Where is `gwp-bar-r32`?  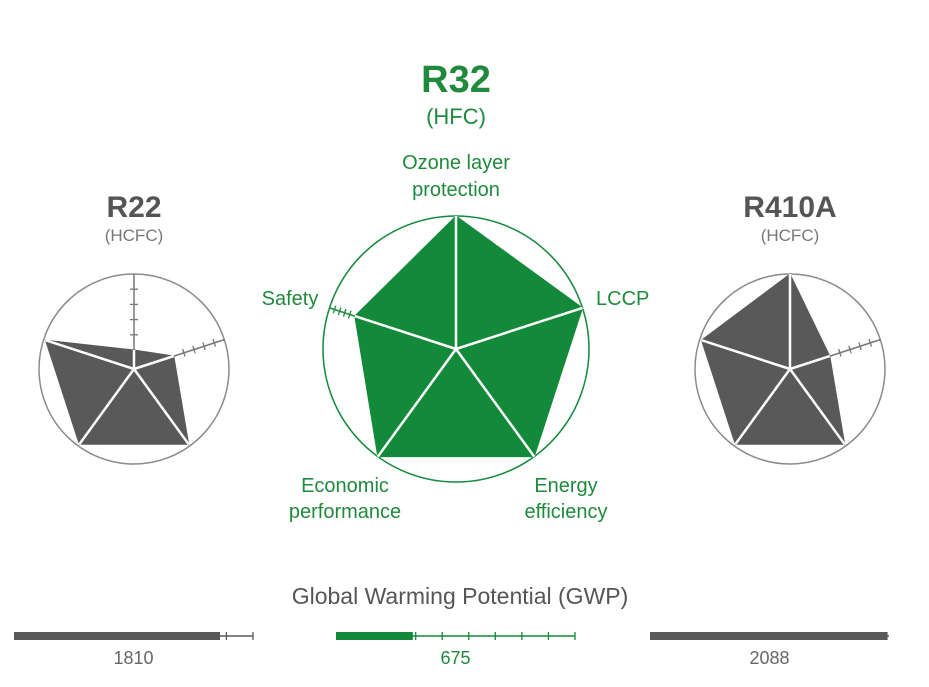
gwp-bar-r32 is located at coordinates (374, 636).